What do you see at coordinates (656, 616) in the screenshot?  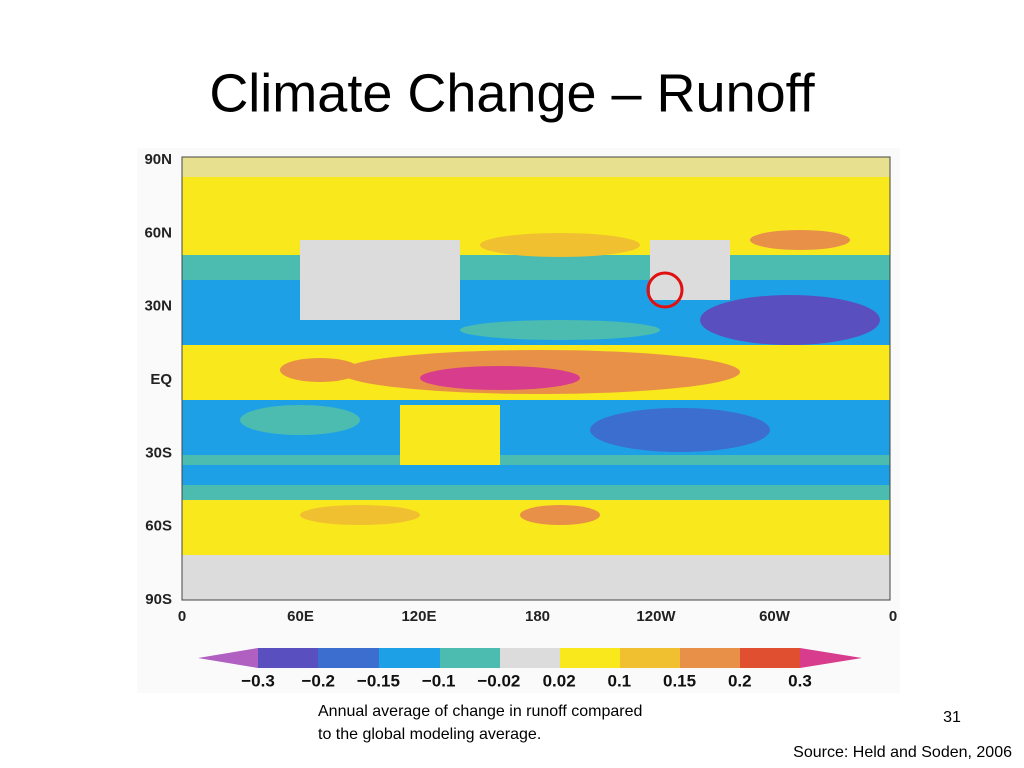 I see `lon-label: 120W` at bounding box center [656, 616].